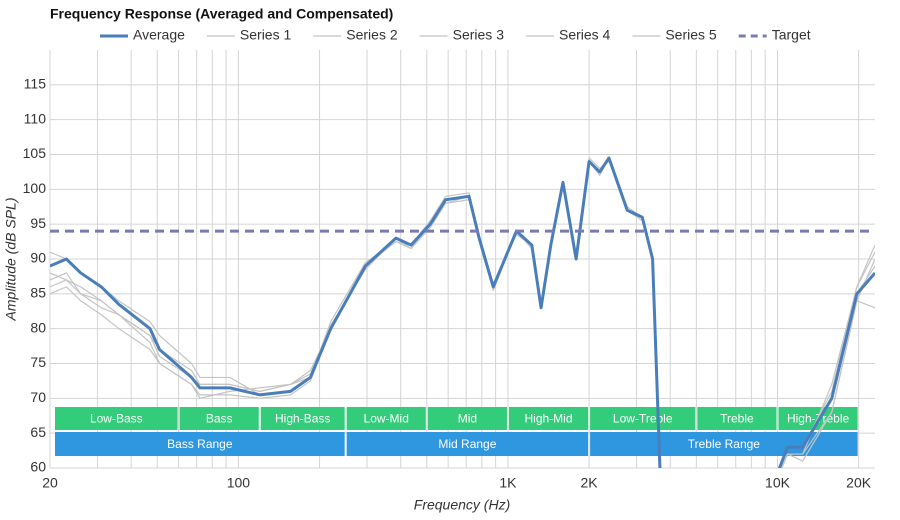  What do you see at coordinates (38, 432) in the screenshot?
I see `y-tick-label: 65` at bounding box center [38, 432].